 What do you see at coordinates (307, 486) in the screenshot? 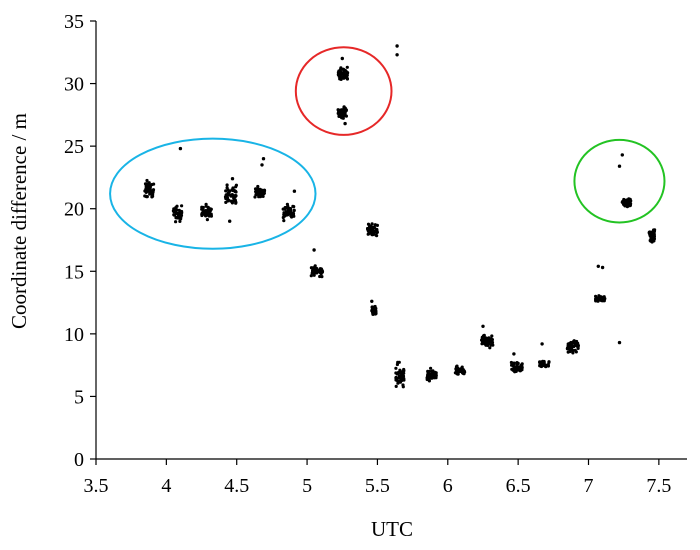
I see `x-tick-label: 5` at bounding box center [307, 486].